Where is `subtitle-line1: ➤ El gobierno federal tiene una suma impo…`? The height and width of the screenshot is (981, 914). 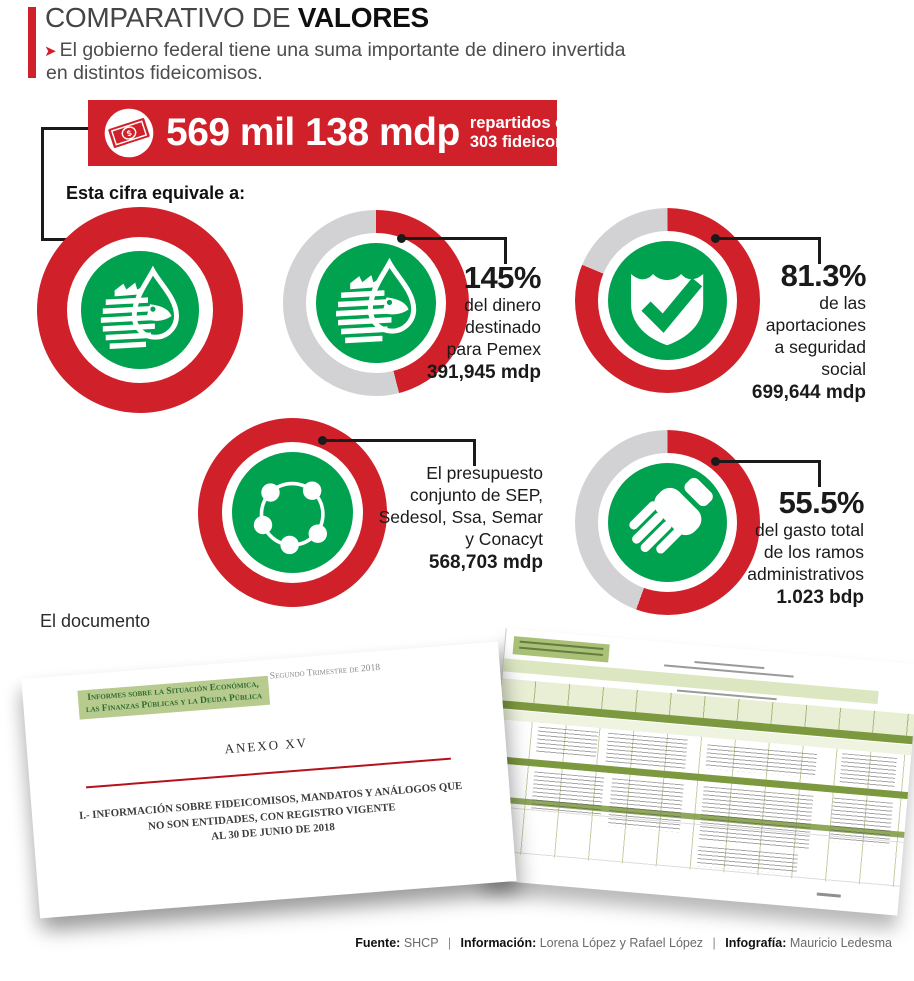 subtitle-line1: ➤ El gobierno federal tiene una suma impo… is located at coordinates (334, 50).